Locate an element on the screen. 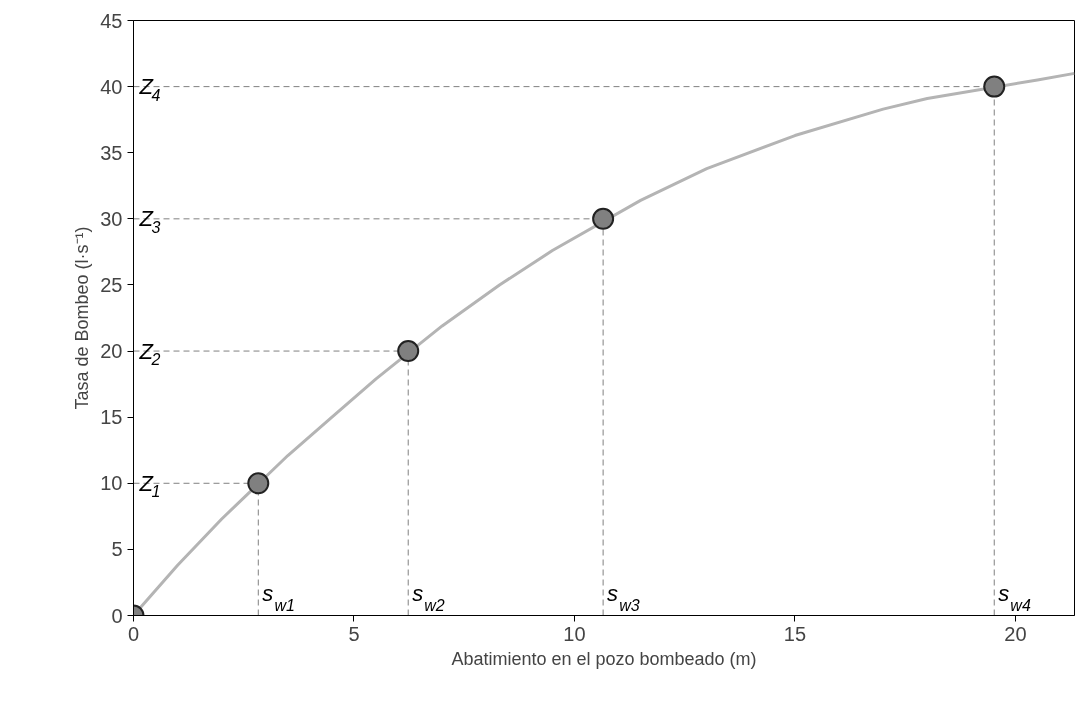 The image size is (1075, 715). x-tick-label: 0 is located at coordinates (133, 633).